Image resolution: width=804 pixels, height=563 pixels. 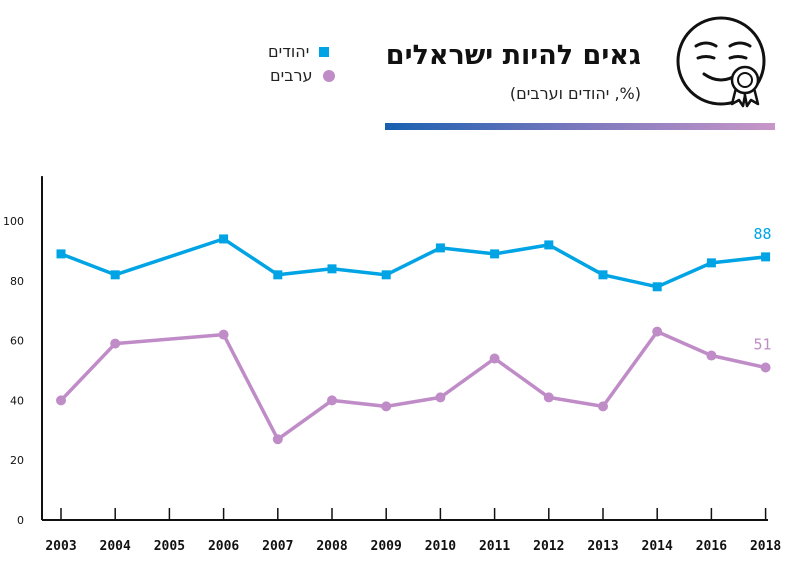 What do you see at coordinates (331, 546) in the screenshot?
I see `x-tick-label: 2008` at bounding box center [331, 546].